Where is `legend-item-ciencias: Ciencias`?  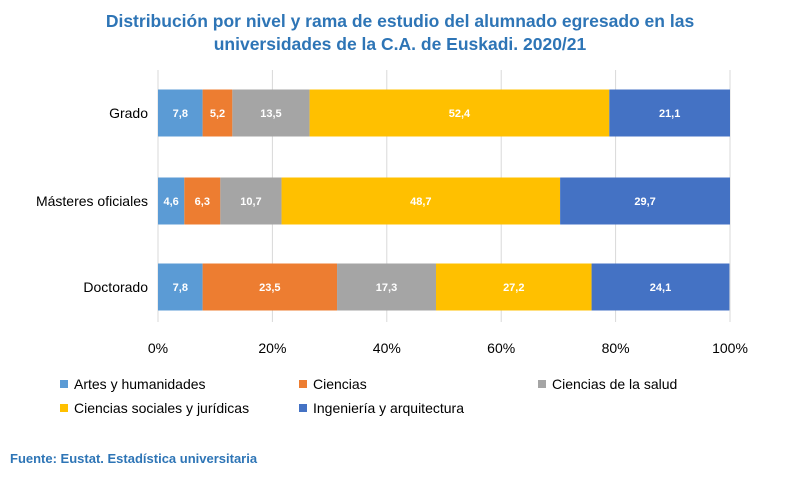
legend-item-ciencias: Ciencias is located at coordinates (333, 384).